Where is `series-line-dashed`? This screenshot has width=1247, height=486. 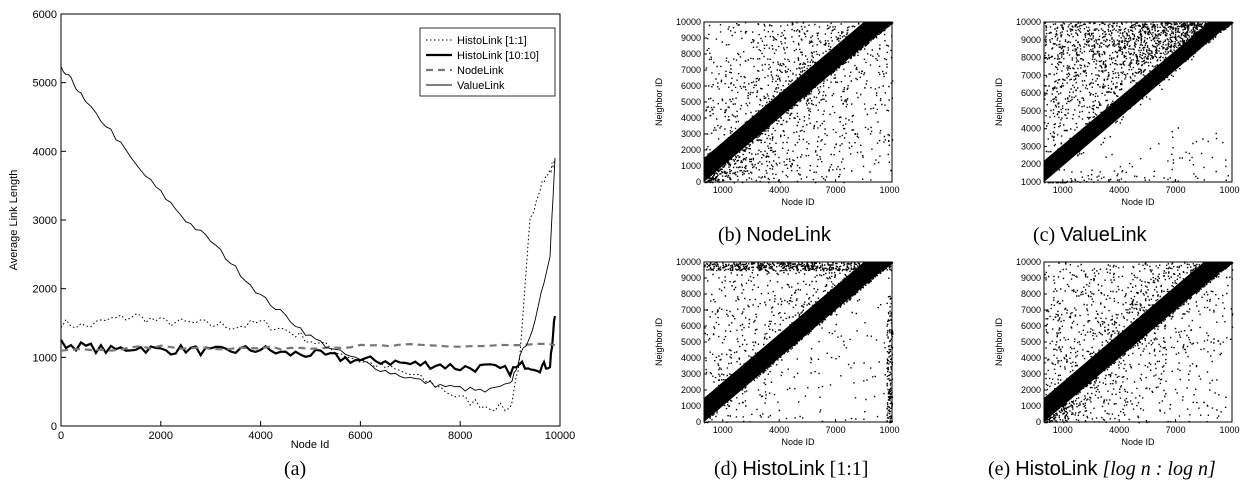 series-line-dashed is located at coordinates (308, 347).